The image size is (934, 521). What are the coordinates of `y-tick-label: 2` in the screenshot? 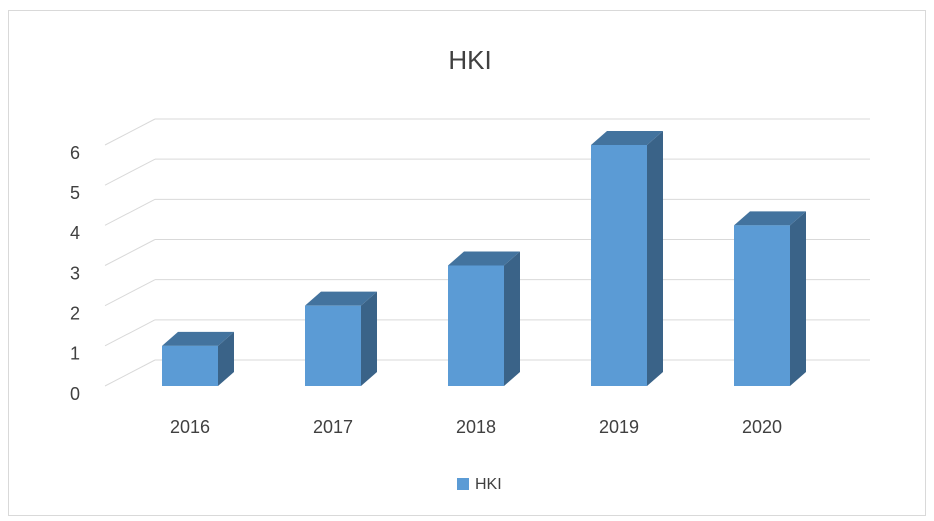 It's located at (75, 313).